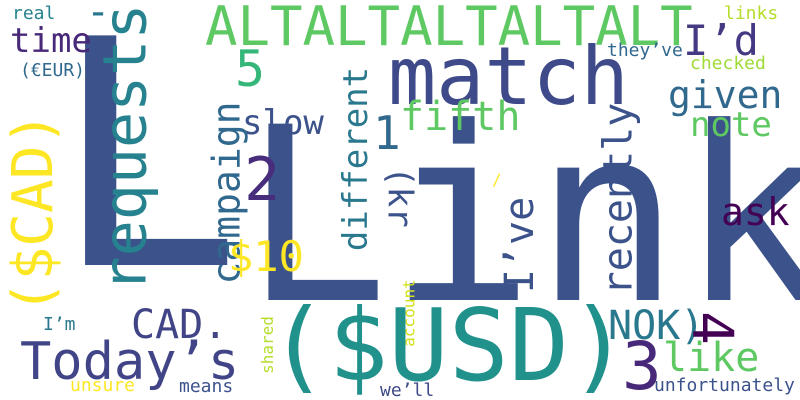 The height and width of the screenshot is (400, 800). Describe the element at coordinates (34, 13) in the screenshot. I see `word-real: real` at that location.